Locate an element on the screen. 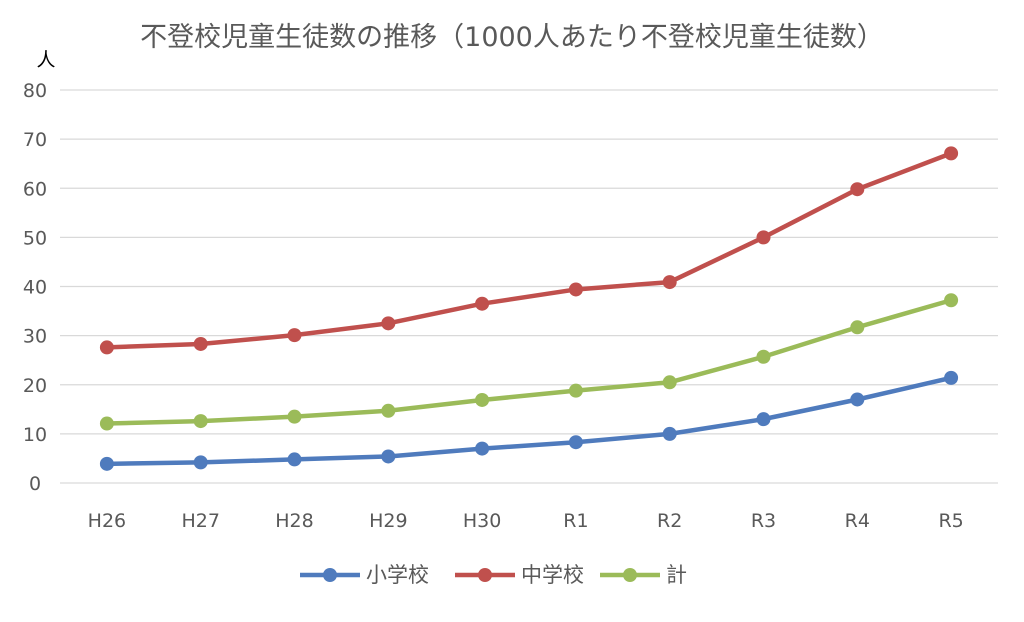  x-tick-label: H26 is located at coordinates (107, 521).